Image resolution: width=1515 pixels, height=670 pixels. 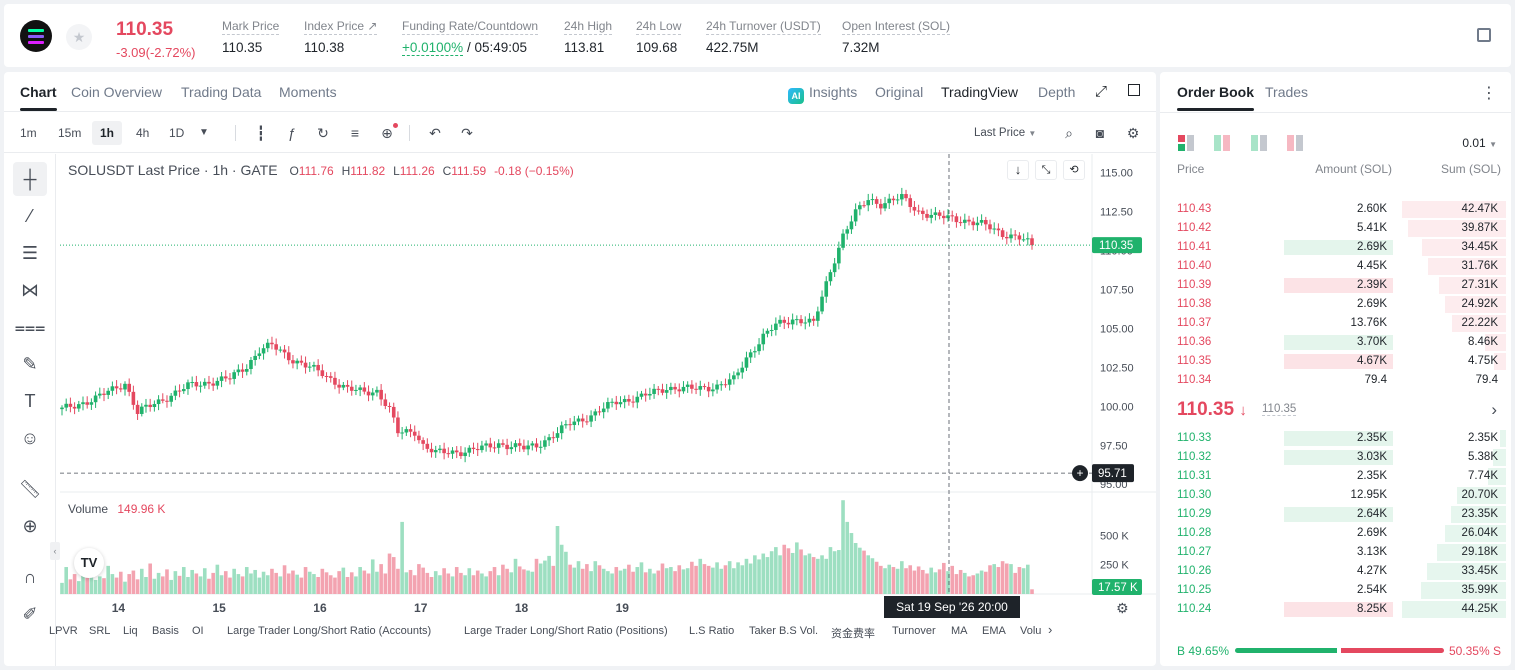 What do you see at coordinates (1031, 631) in the screenshot?
I see `indicator-volume: Volu` at bounding box center [1031, 631].